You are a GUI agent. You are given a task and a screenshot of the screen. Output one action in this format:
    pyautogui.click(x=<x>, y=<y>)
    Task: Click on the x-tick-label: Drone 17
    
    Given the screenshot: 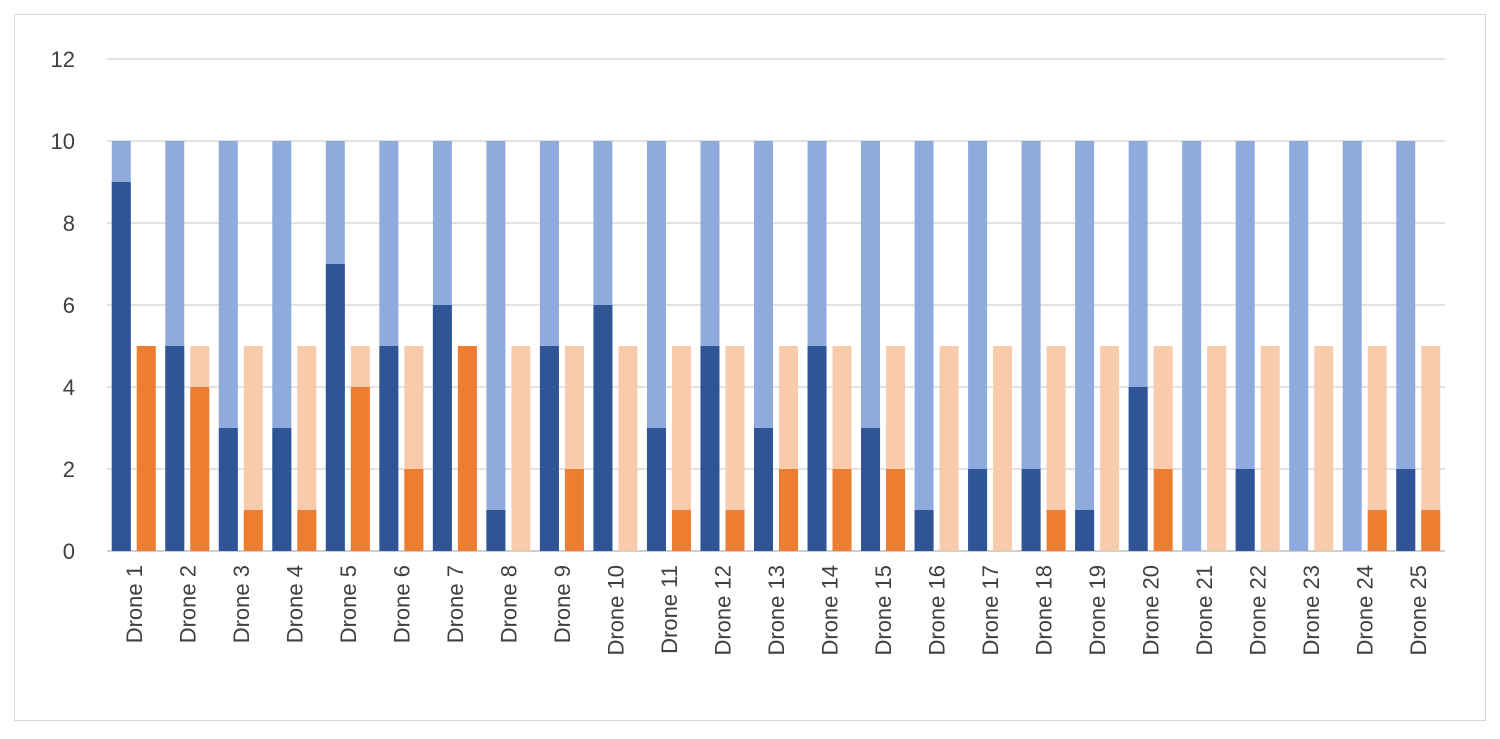 What is the action you would take?
    pyautogui.click(x=990, y=610)
    